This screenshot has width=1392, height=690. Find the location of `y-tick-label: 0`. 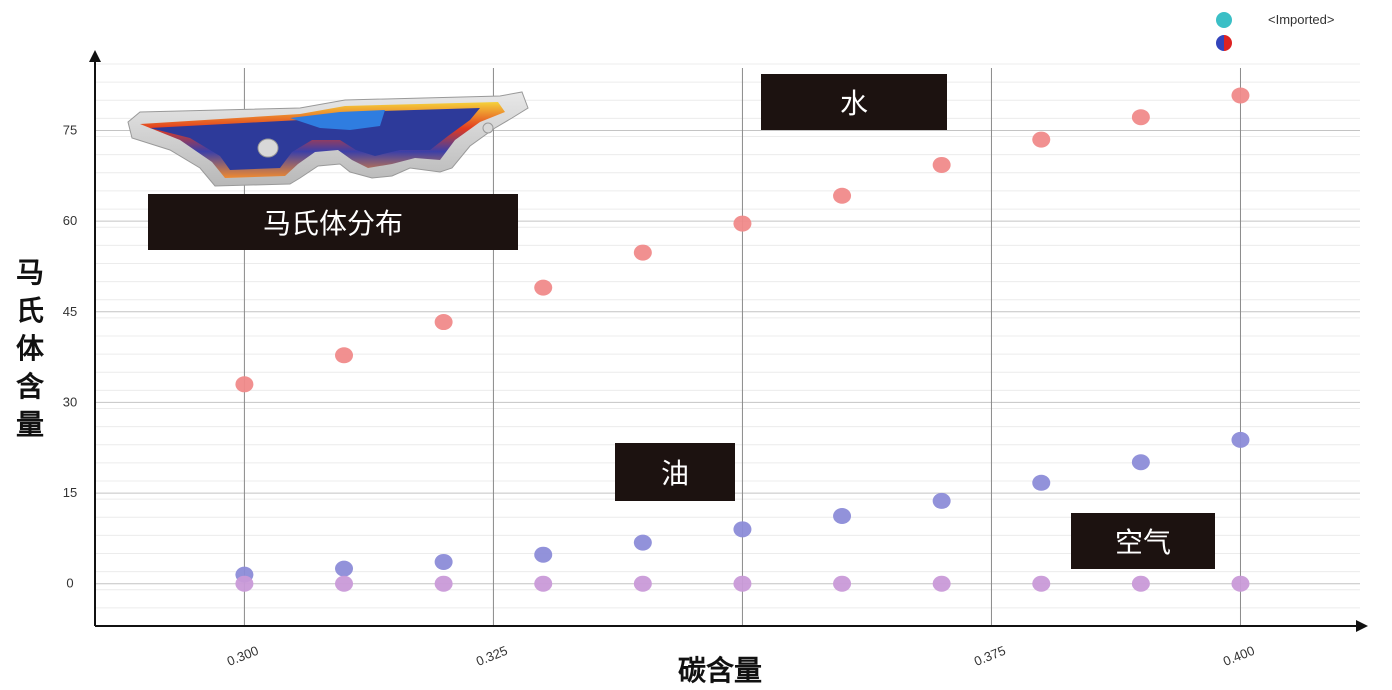

y-tick-label: 0 is located at coordinates (69, 583).